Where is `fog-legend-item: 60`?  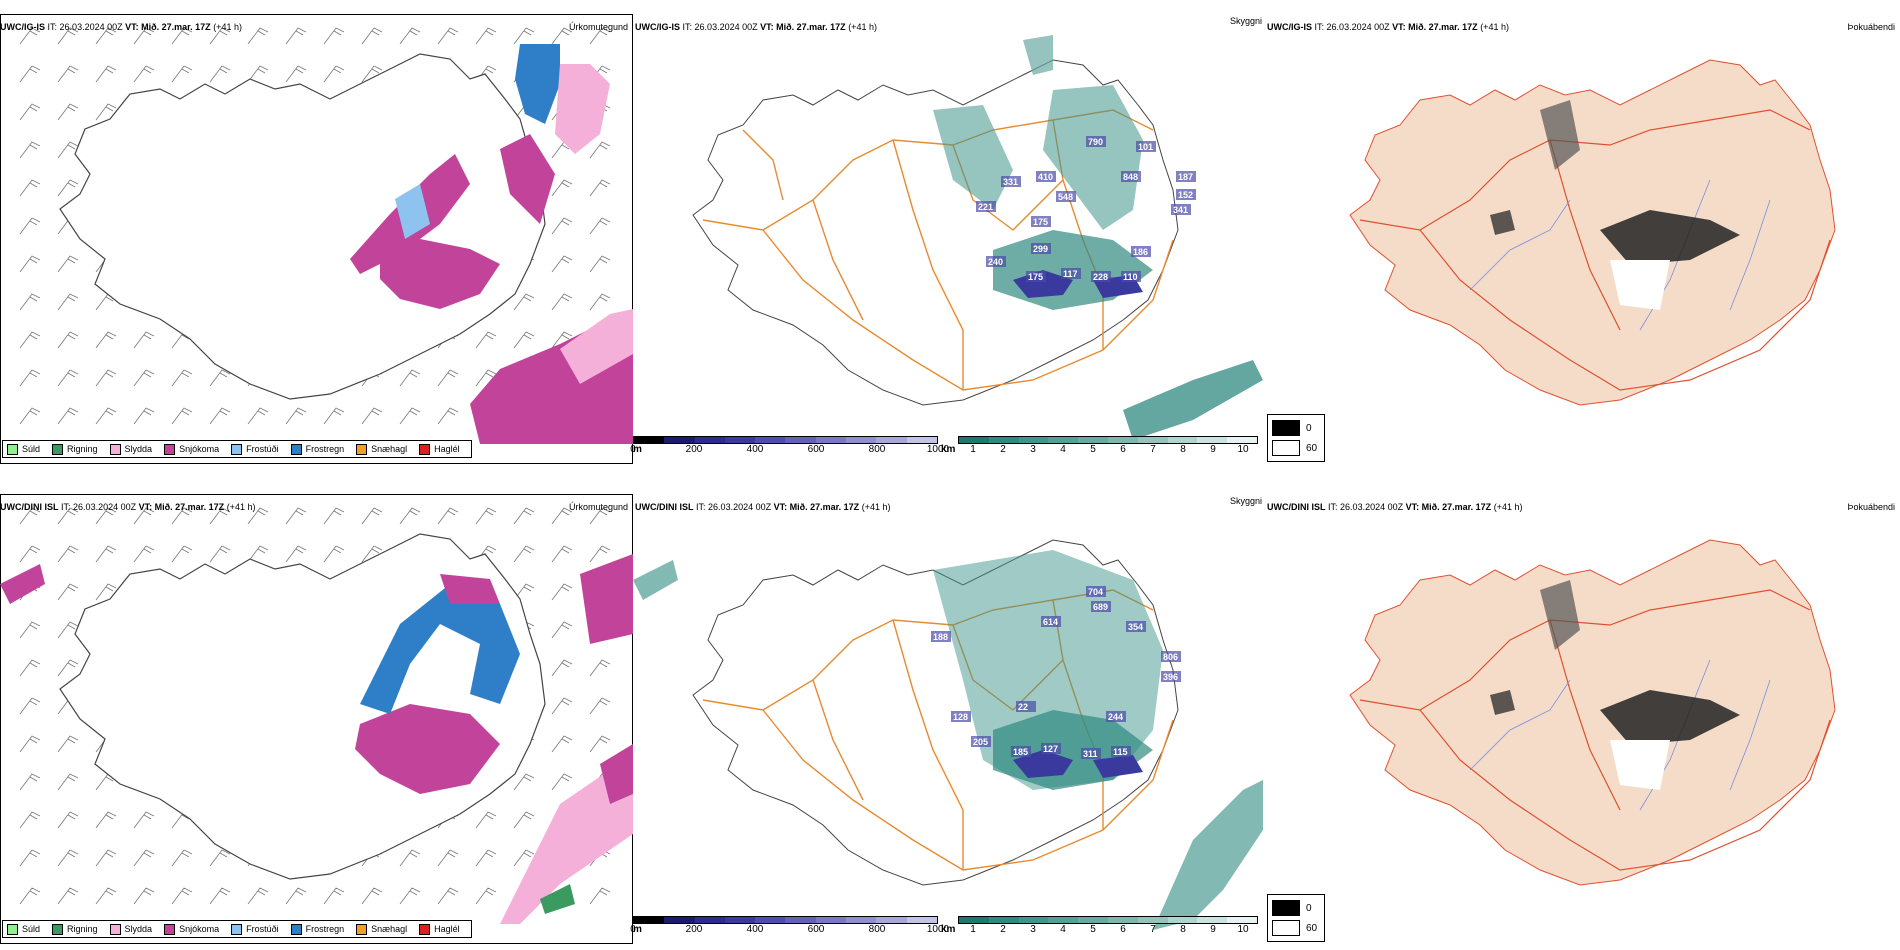
fog-legend-item: 60 is located at coordinates (1294, 928).